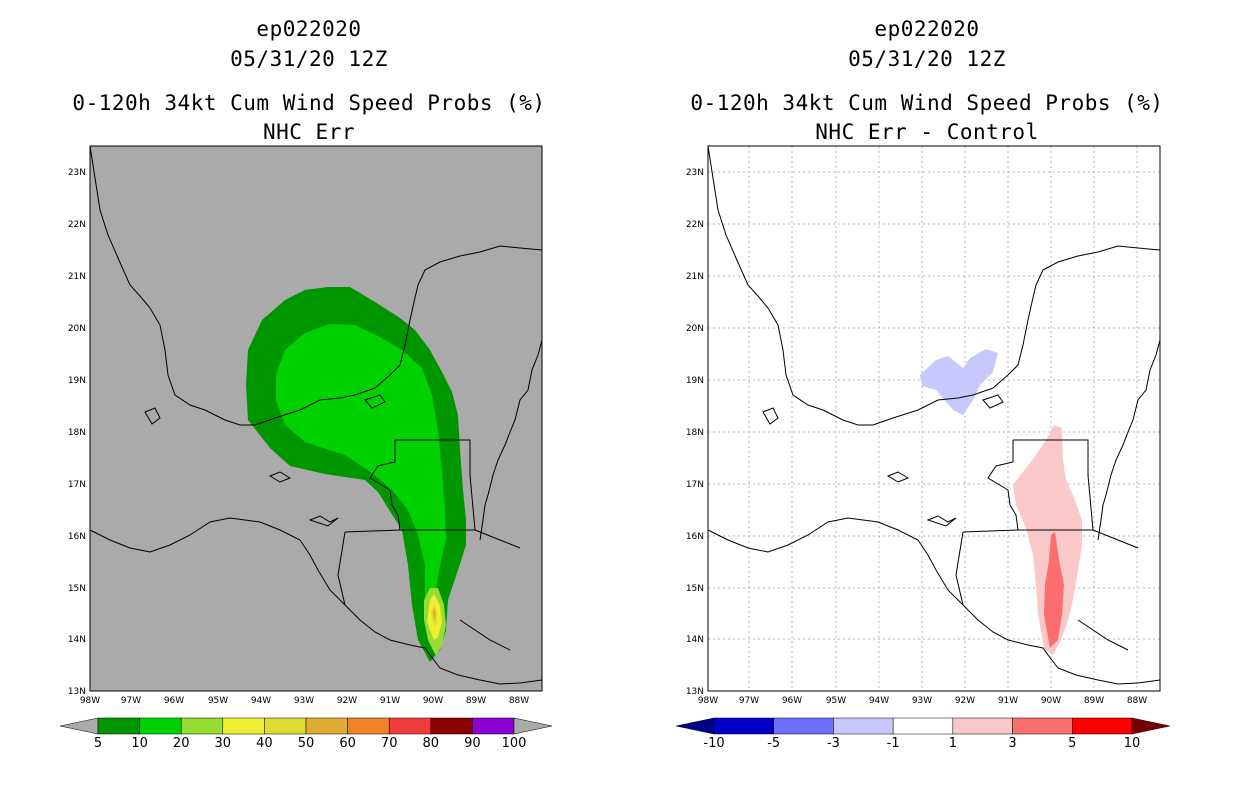 The height and width of the screenshot is (800, 1236). I want to click on colorbar-left: 5 10 20 30 40 50 60 70 80 90 100, so click(306, 734).